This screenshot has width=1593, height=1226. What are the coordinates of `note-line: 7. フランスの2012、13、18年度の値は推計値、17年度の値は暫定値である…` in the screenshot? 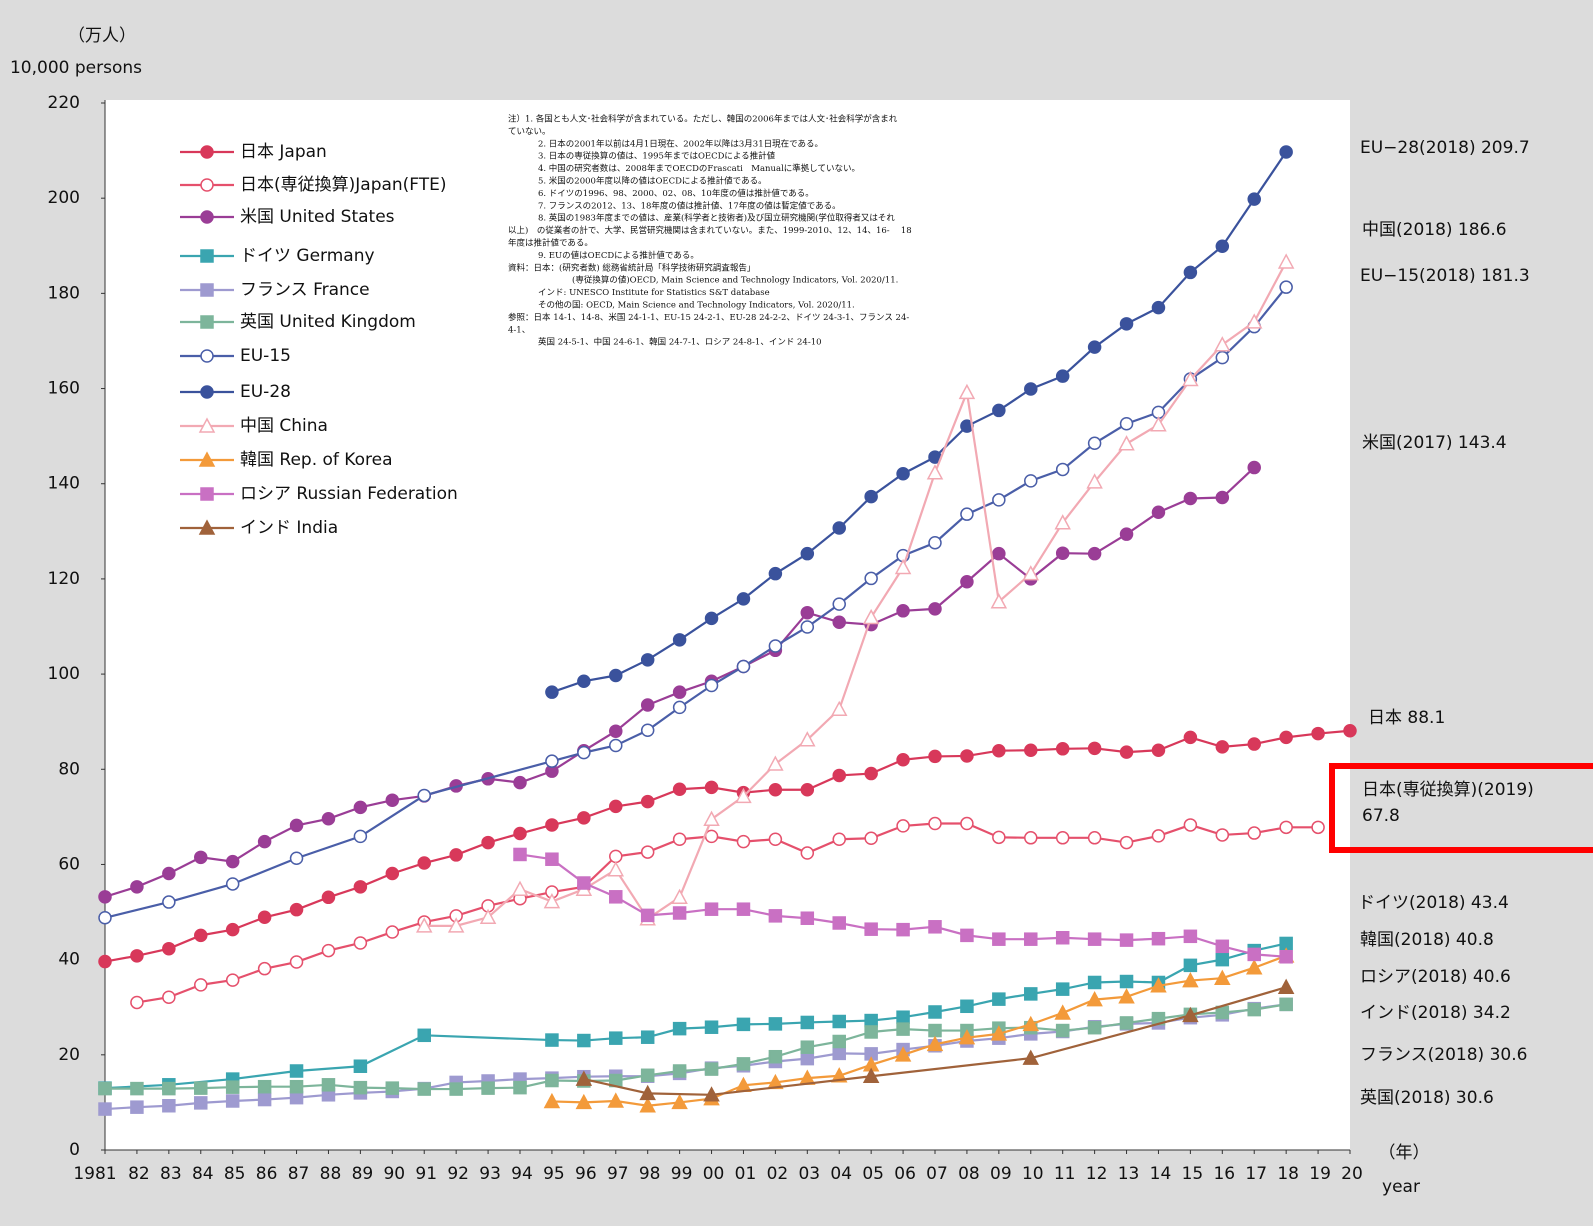 It's located at (689, 205).